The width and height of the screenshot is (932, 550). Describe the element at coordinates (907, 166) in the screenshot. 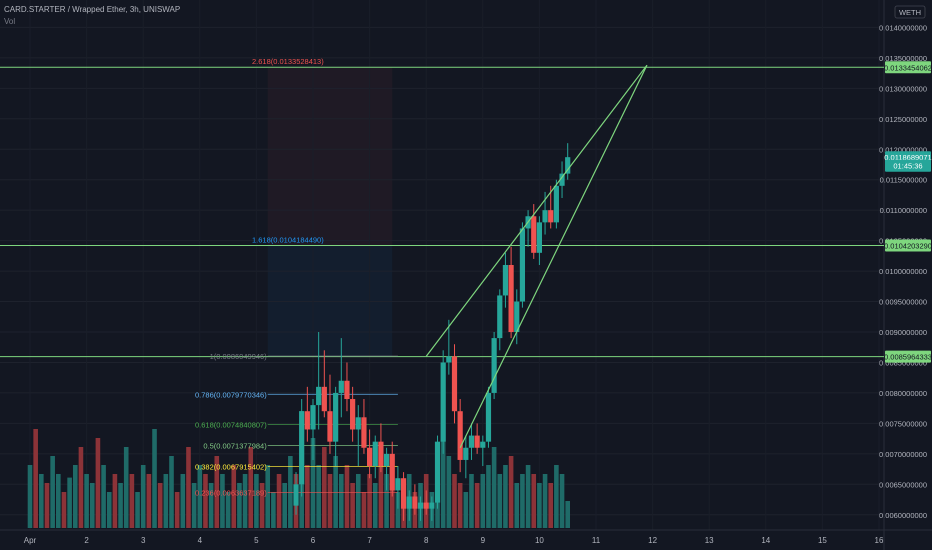

I see `price-tag-label: 01:45:36` at that location.